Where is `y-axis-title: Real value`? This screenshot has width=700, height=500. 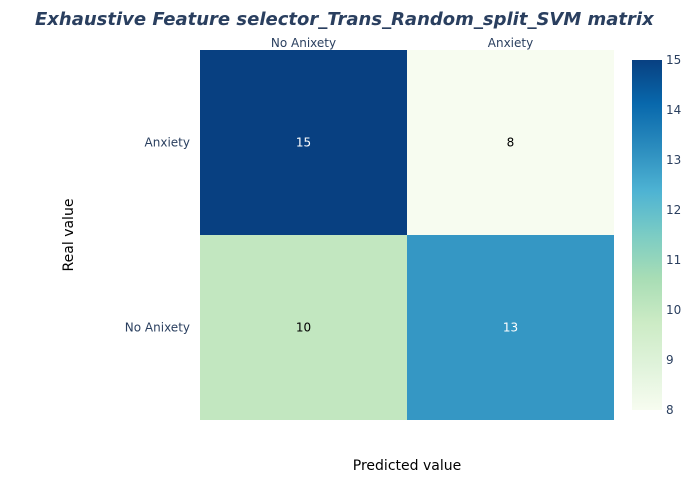 y-axis-title: Real value is located at coordinates (69, 235).